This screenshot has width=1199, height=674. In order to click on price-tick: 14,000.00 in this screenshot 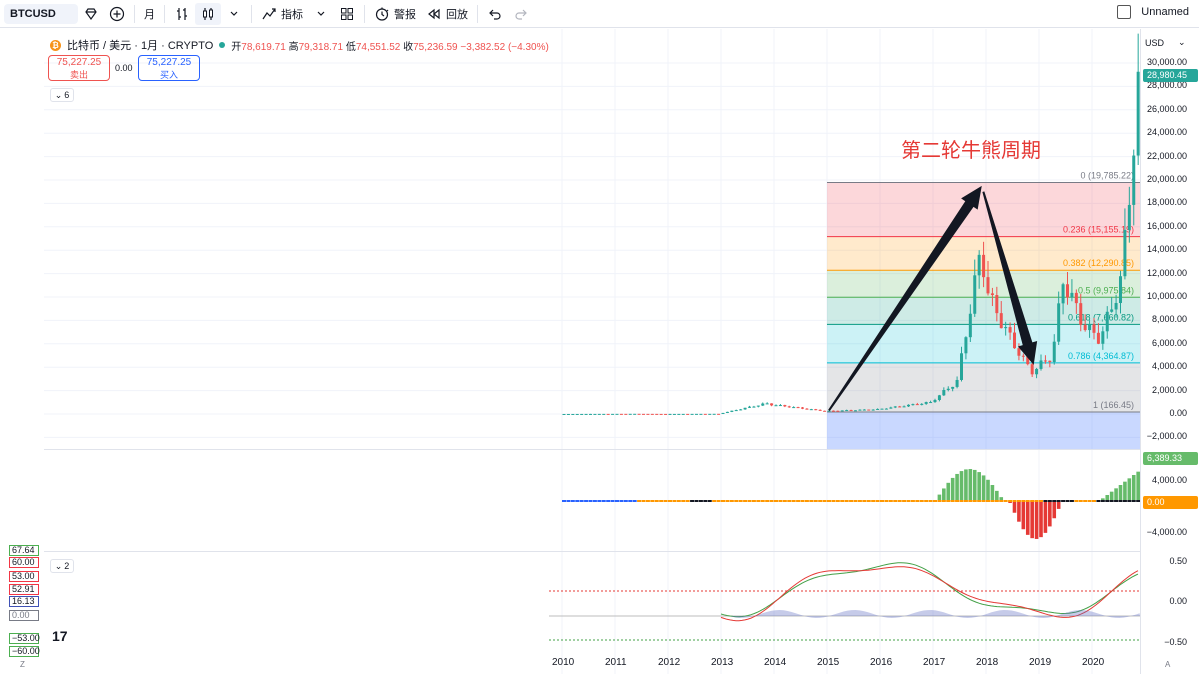, I will do `click(1166, 249)`.